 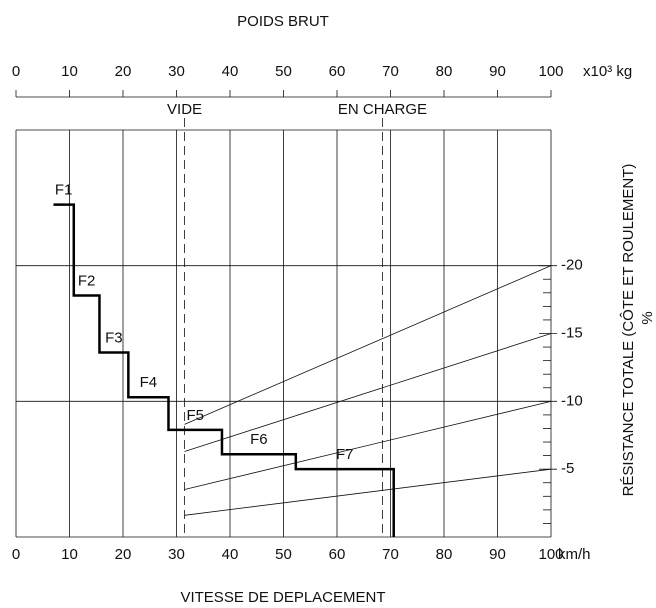 I want to click on marker-label: EN CHARGE, so click(x=382, y=109).